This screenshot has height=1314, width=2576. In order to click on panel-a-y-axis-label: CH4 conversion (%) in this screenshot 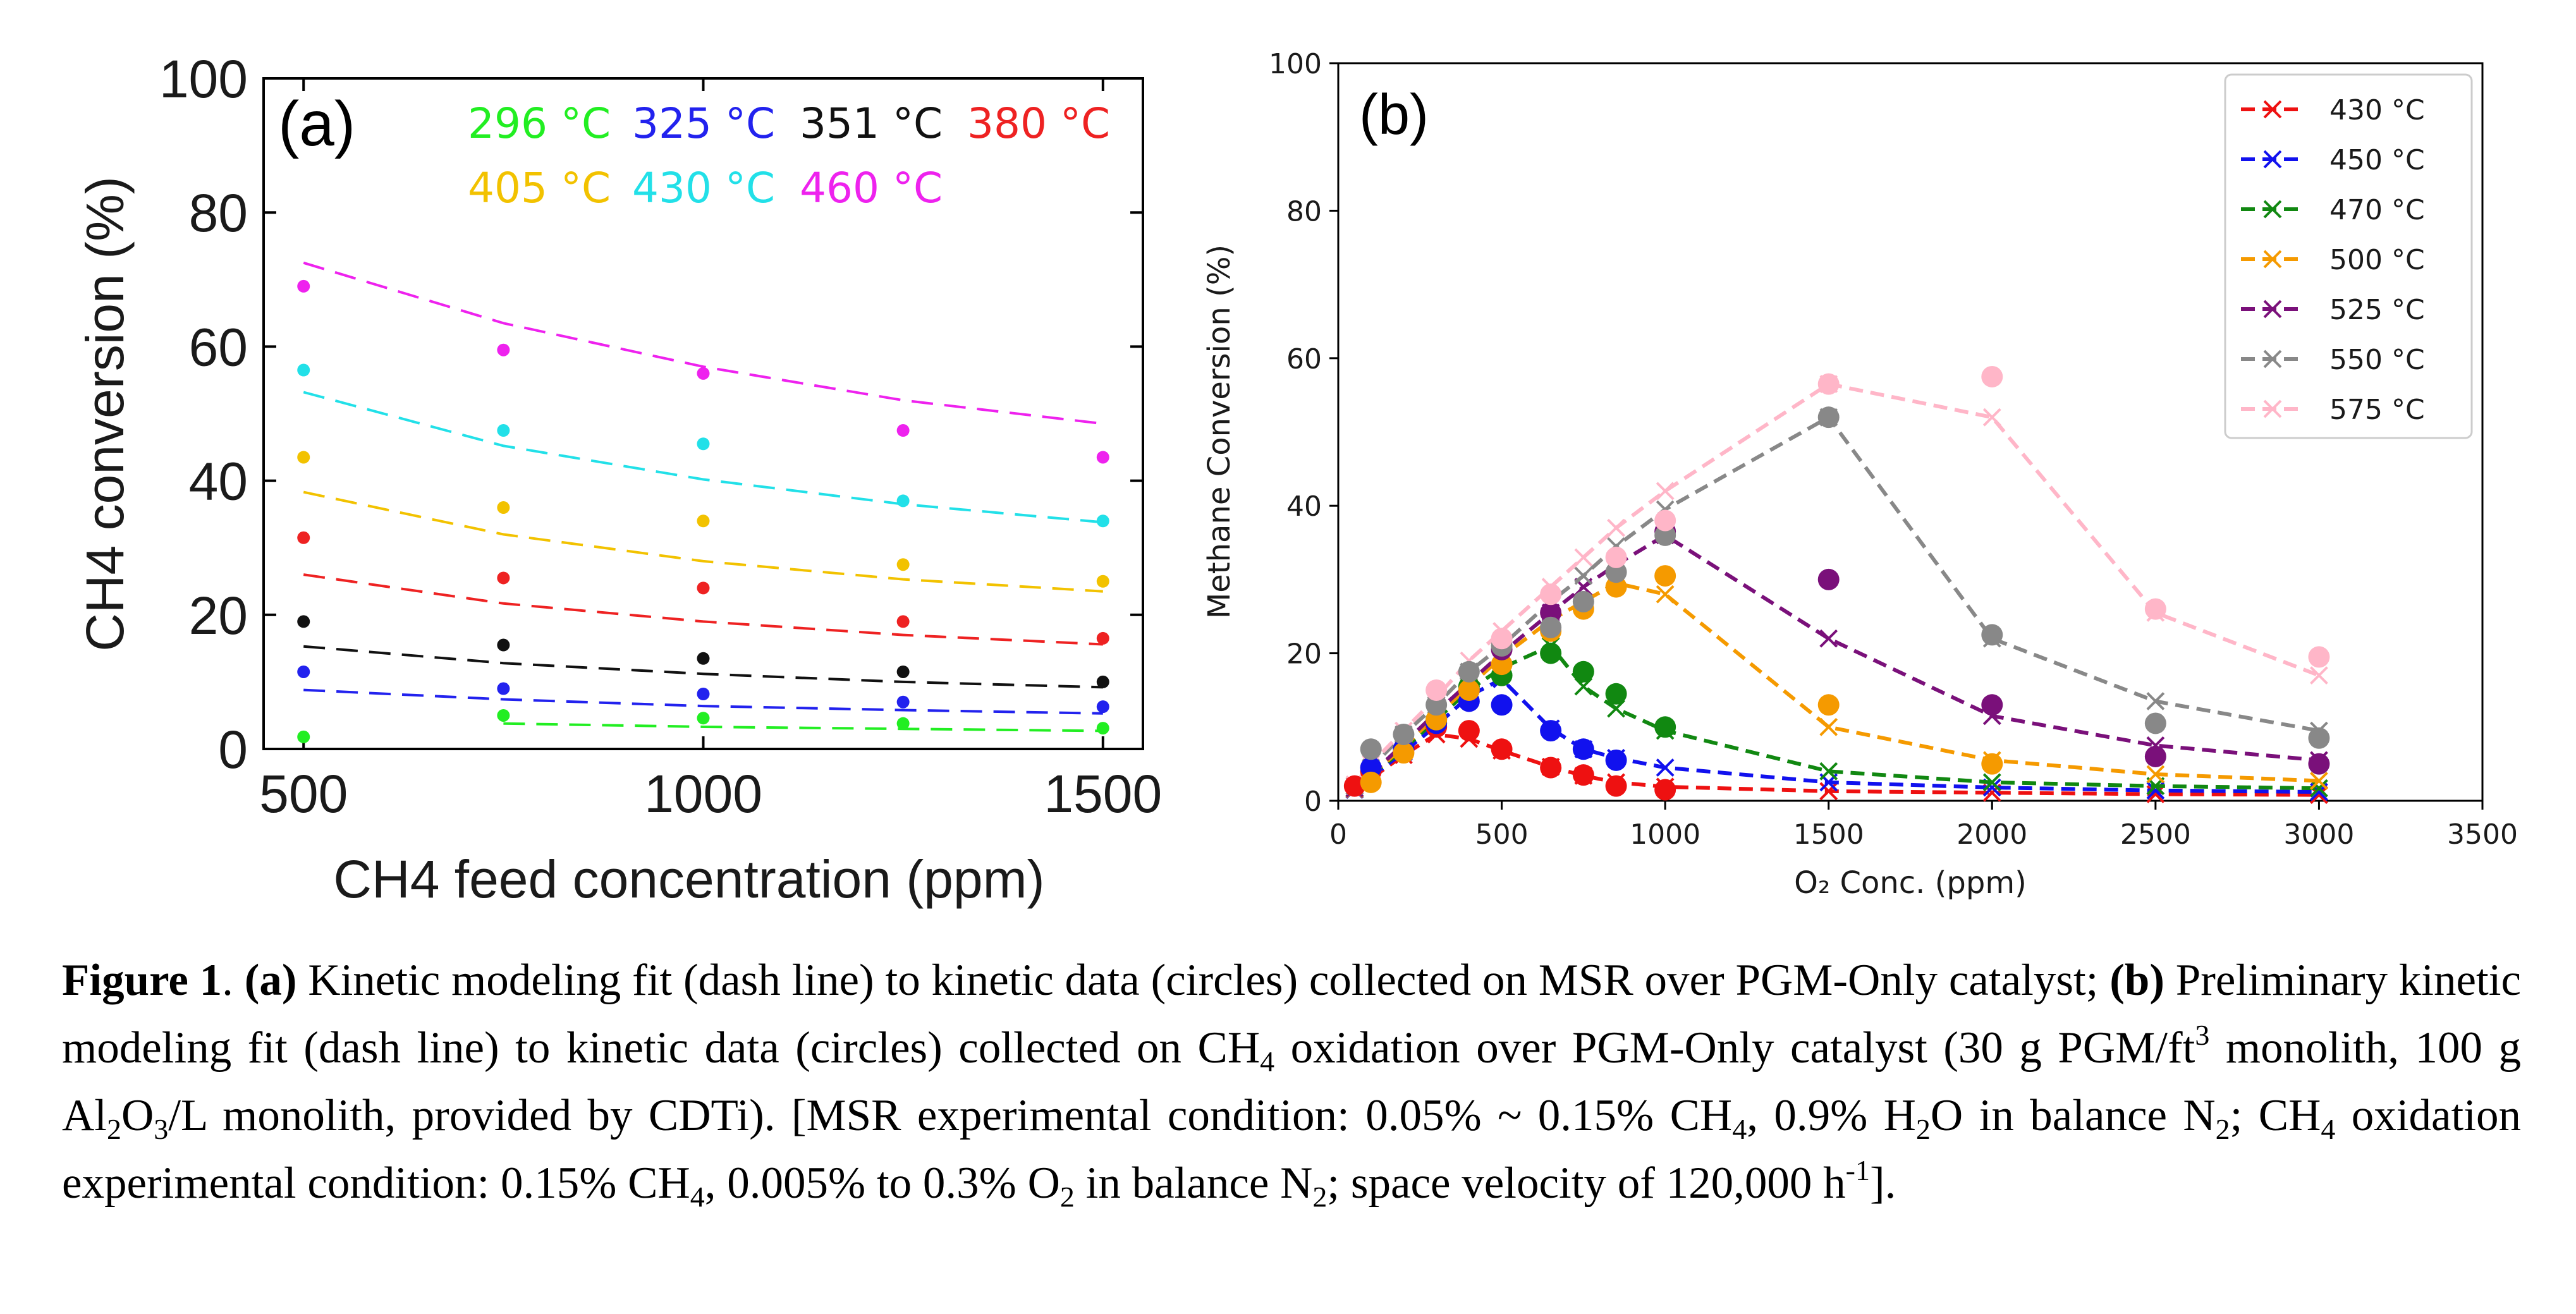, I will do `click(105, 414)`.